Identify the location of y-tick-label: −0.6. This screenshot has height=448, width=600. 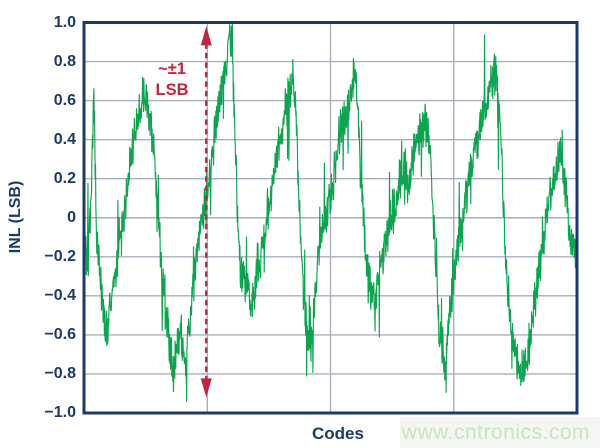
(60, 334).